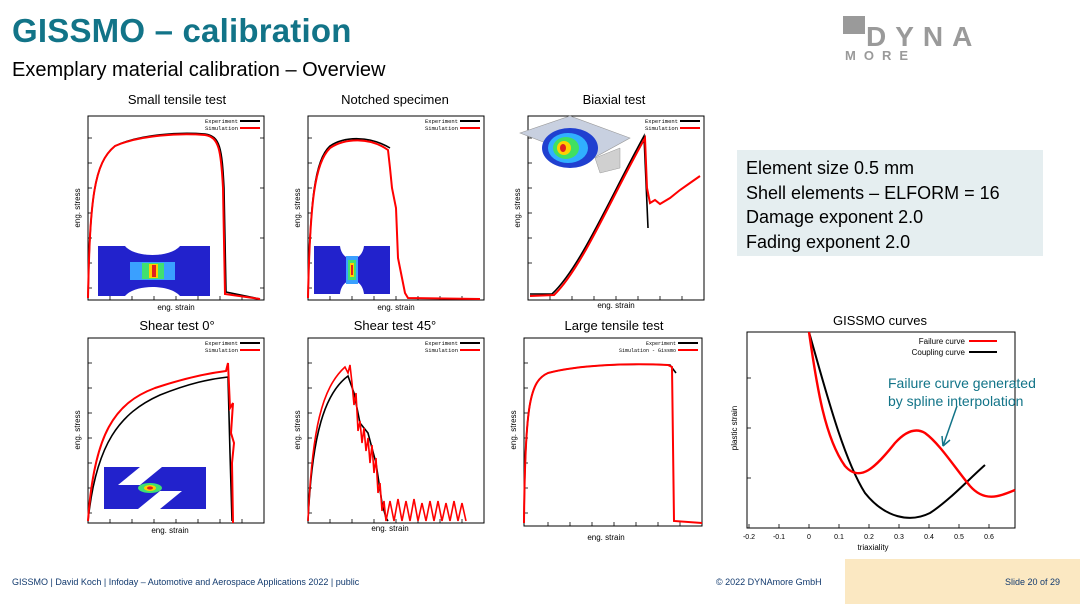 The width and height of the screenshot is (1080, 604). I want to click on info-line-fading-exponent: Fading exponent 2.0, so click(828, 241).